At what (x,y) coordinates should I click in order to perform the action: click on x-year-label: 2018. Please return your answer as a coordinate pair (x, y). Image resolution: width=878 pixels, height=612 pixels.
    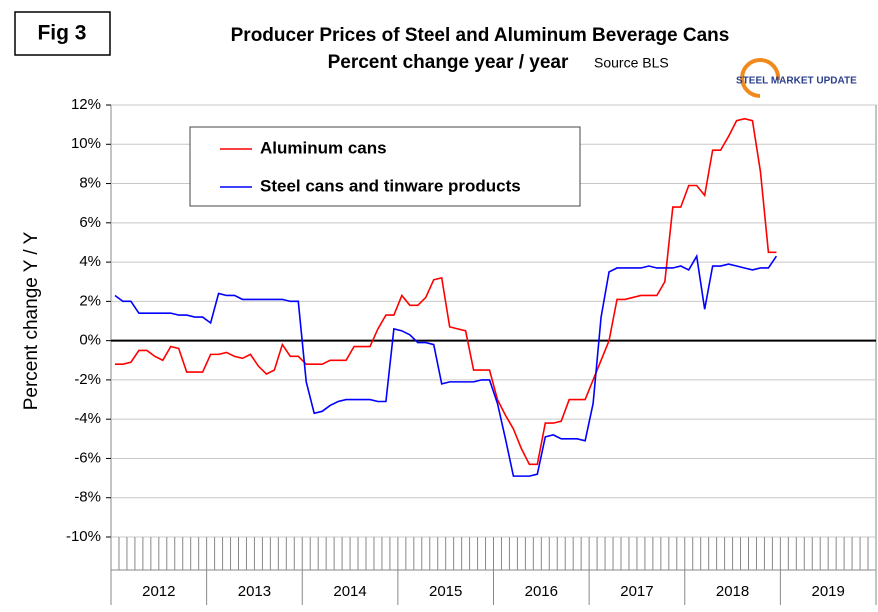
    Looking at the image, I should click on (732, 591).